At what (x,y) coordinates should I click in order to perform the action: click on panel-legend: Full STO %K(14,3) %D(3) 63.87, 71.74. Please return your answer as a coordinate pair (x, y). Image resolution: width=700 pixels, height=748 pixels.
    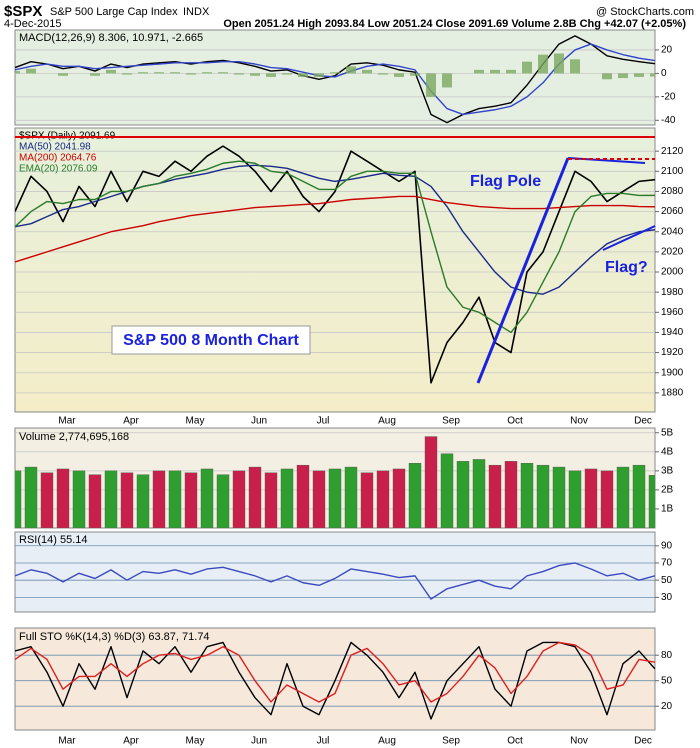
    Looking at the image, I should click on (114, 637).